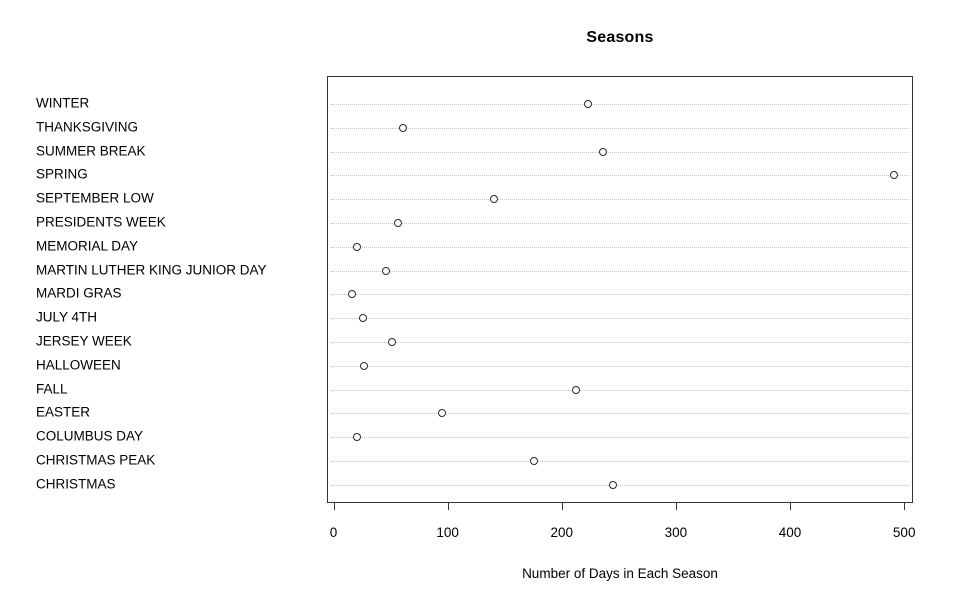 The height and width of the screenshot is (606, 954). Describe the element at coordinates (87, 246) in the screenshot. I see `category-label: MEMORIAL DAY` at that location.